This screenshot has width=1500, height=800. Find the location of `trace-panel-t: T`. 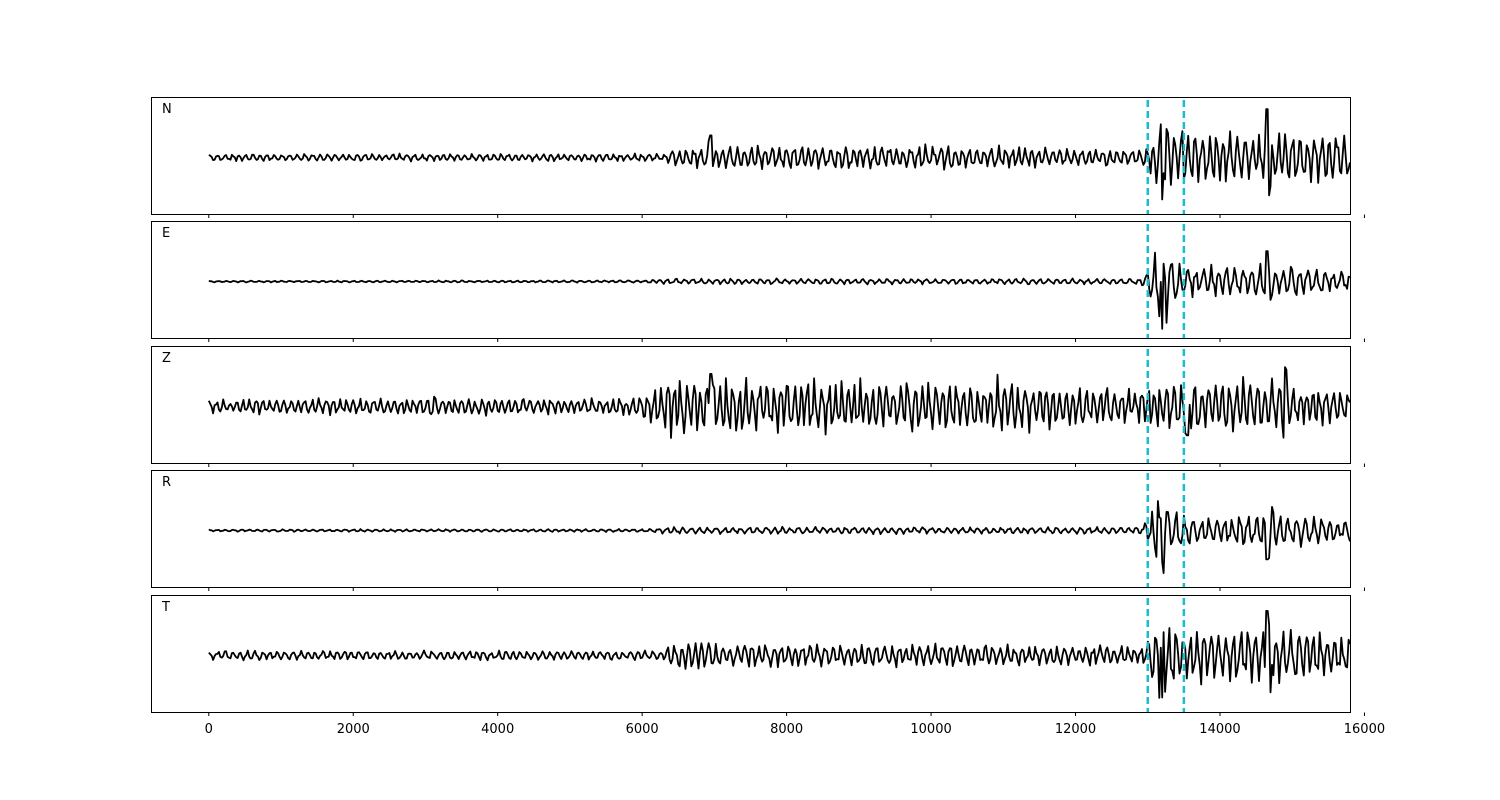

trace-panel-t: T is located at coordinates (758, 655).